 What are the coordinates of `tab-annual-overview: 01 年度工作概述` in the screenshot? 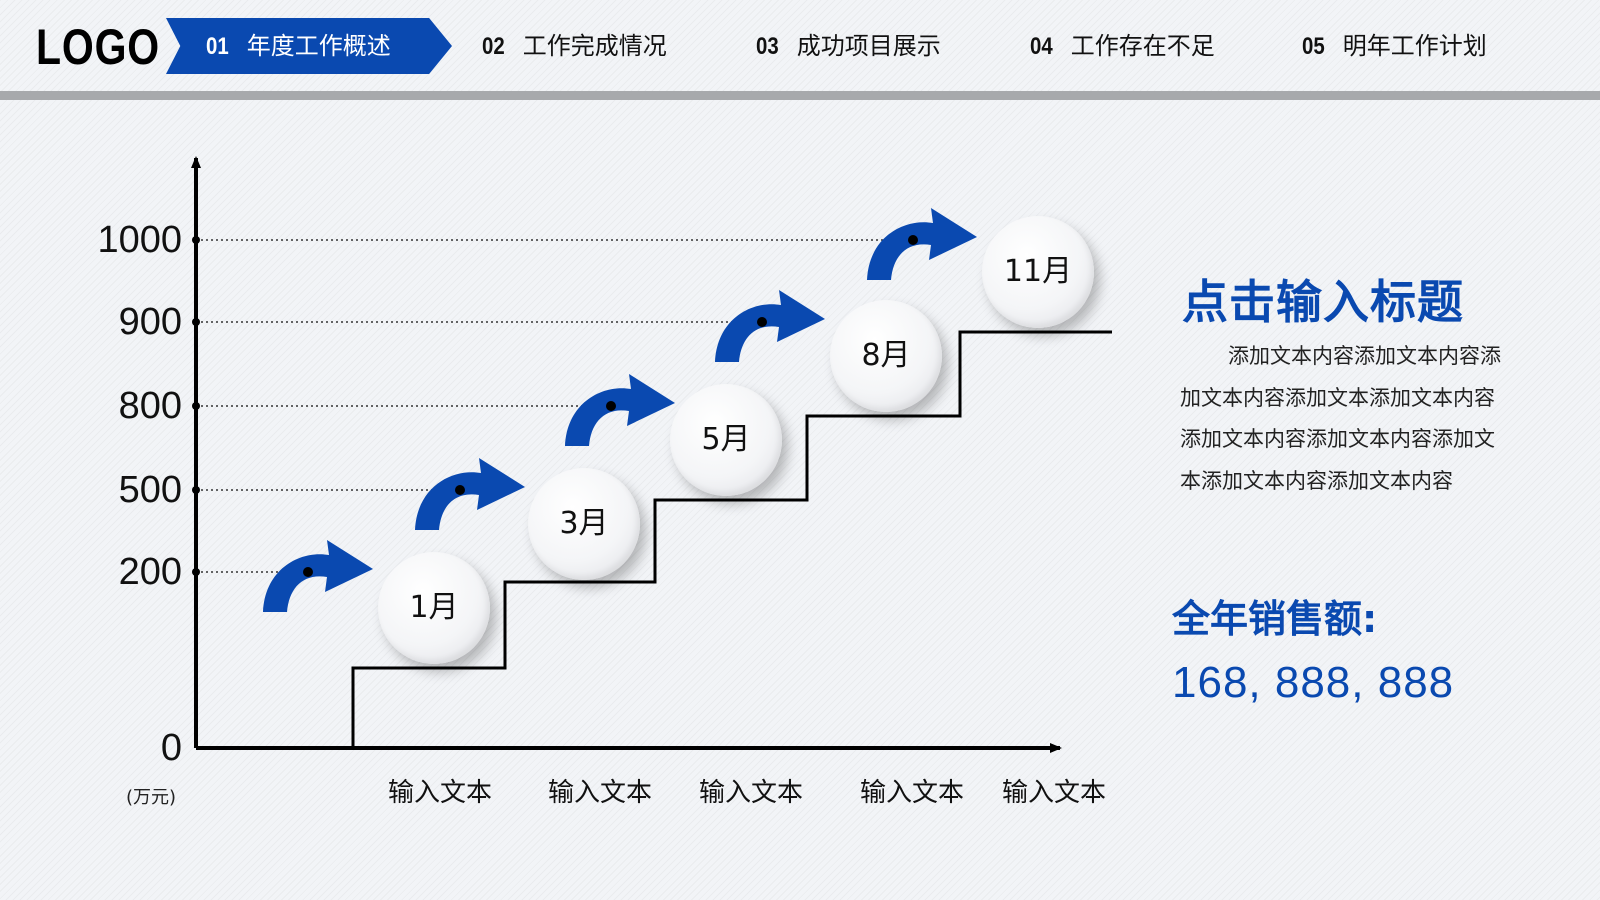 It's located at (309, 46).